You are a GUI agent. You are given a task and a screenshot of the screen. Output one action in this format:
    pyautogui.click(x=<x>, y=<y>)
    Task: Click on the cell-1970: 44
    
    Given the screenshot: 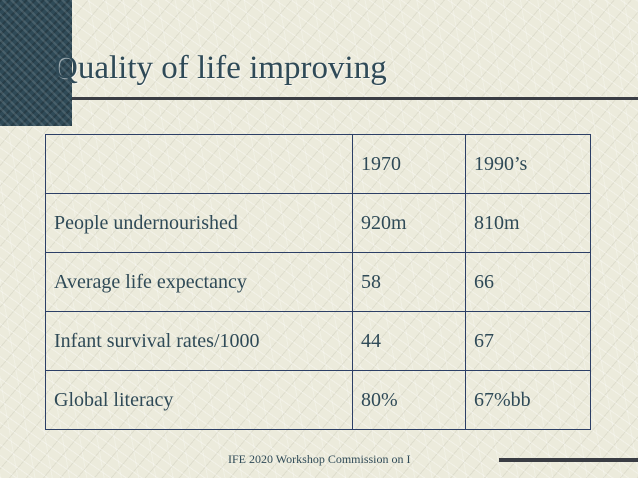 What is the action you would take?
    pyautogui.click(x=409, y=341)
    